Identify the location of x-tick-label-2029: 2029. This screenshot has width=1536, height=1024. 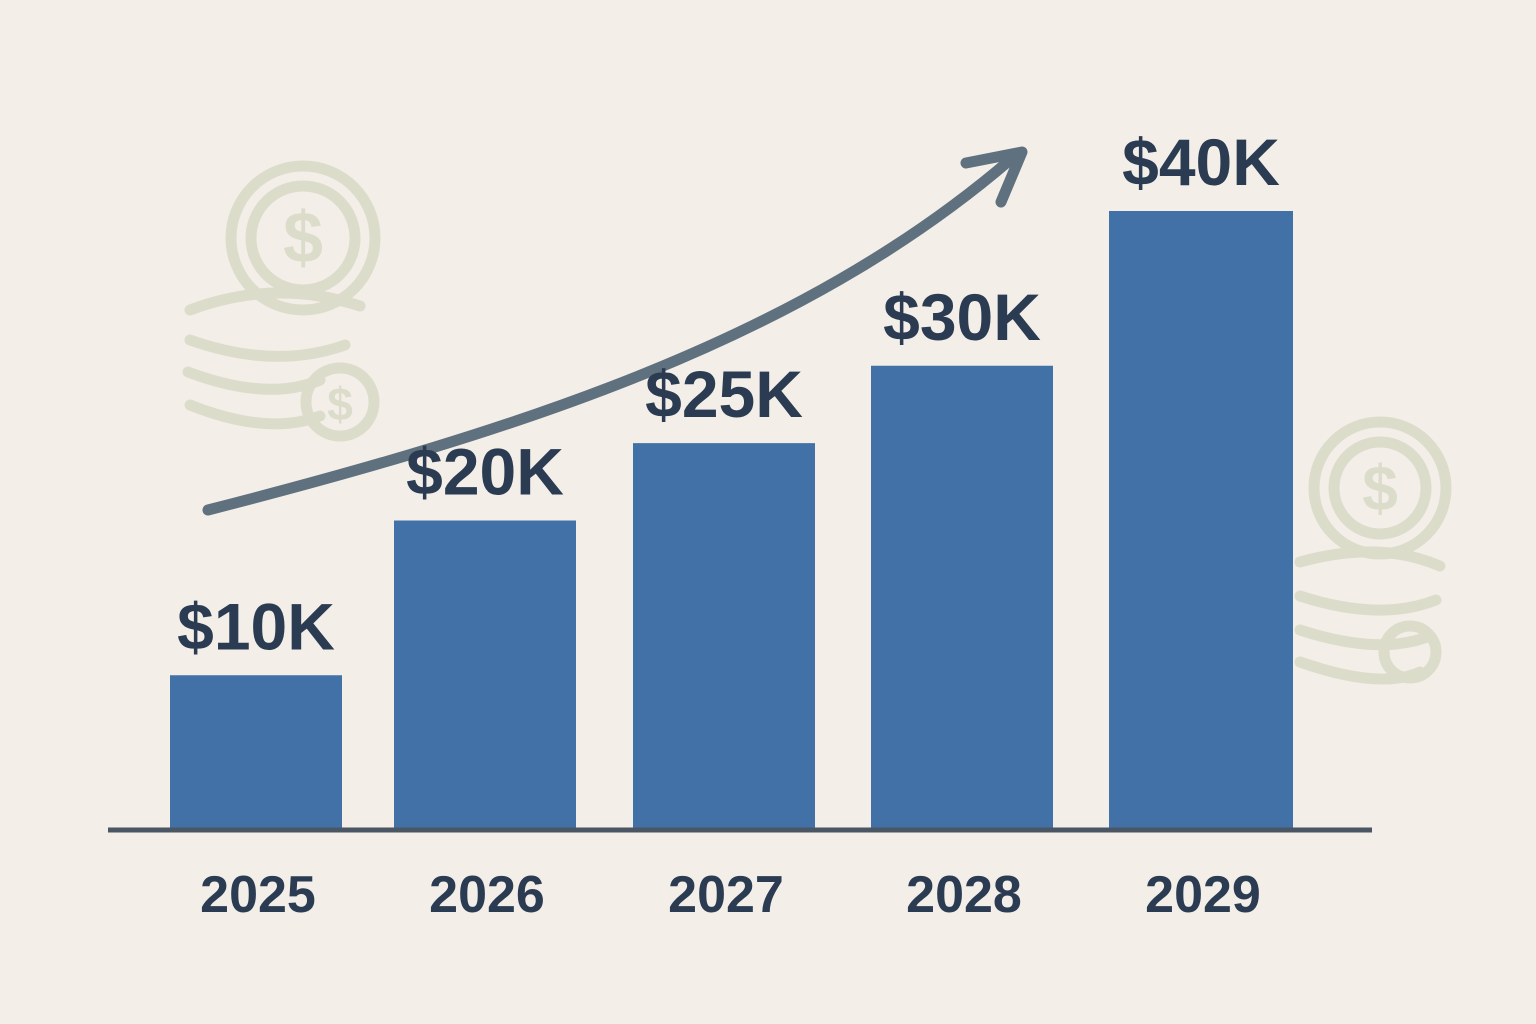
(1203, 895).